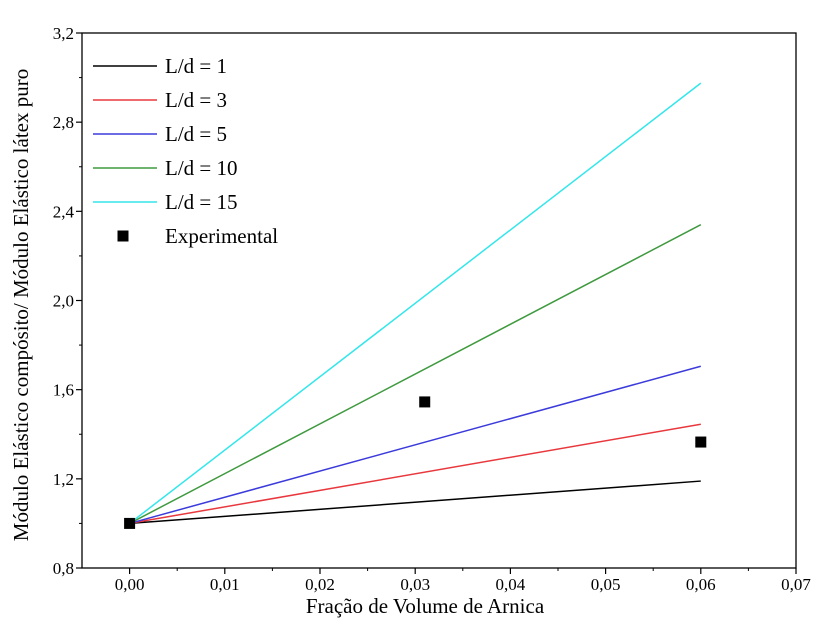 The image size is (821, 626). I want to click on legend-swatch-square, so click(123, 236).